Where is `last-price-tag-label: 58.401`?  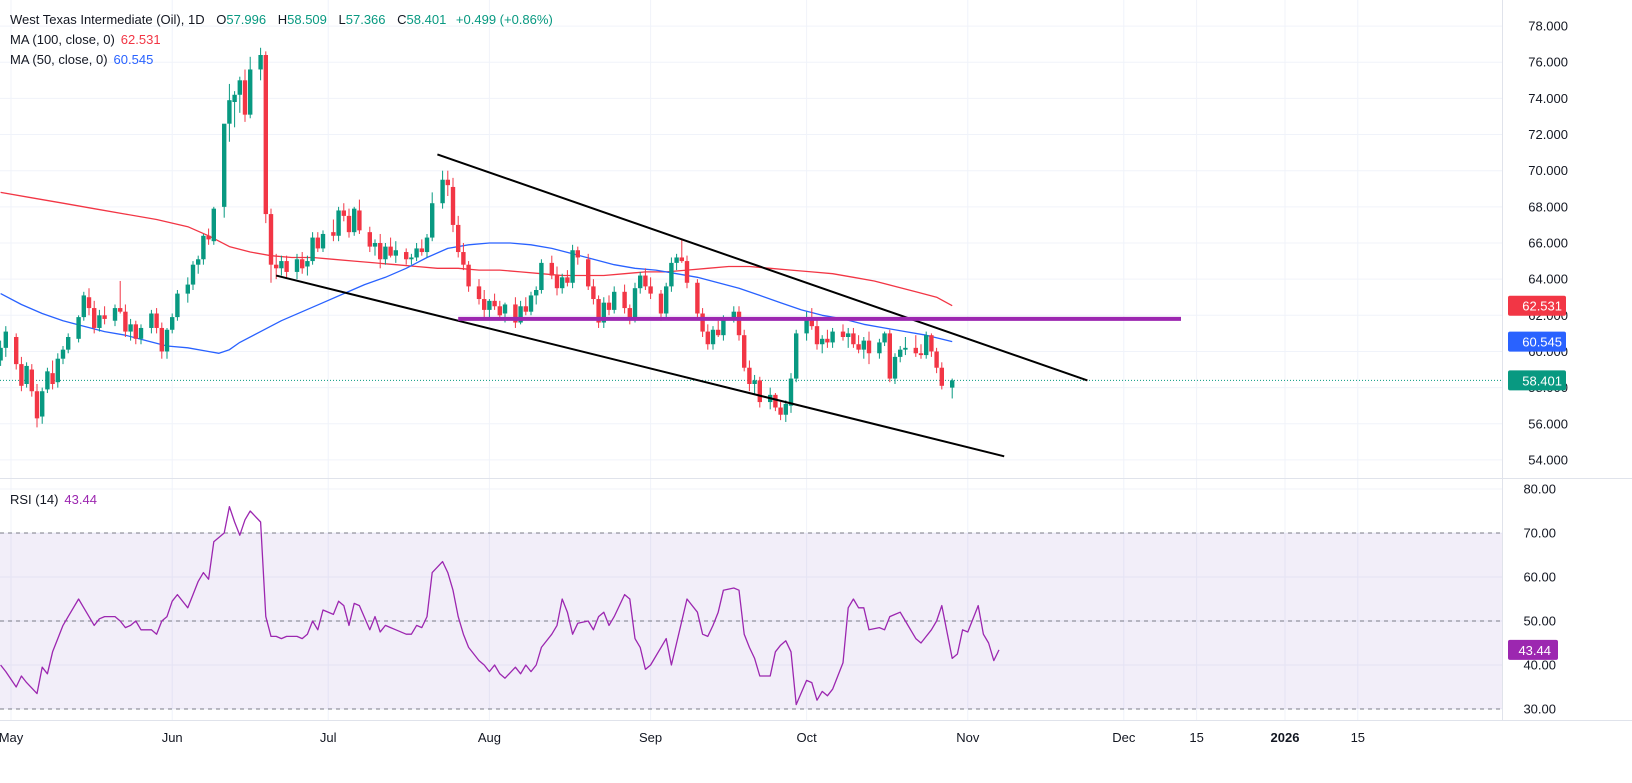
last-price-tag-label: 58.401 is located at coordinates (1542, 380).